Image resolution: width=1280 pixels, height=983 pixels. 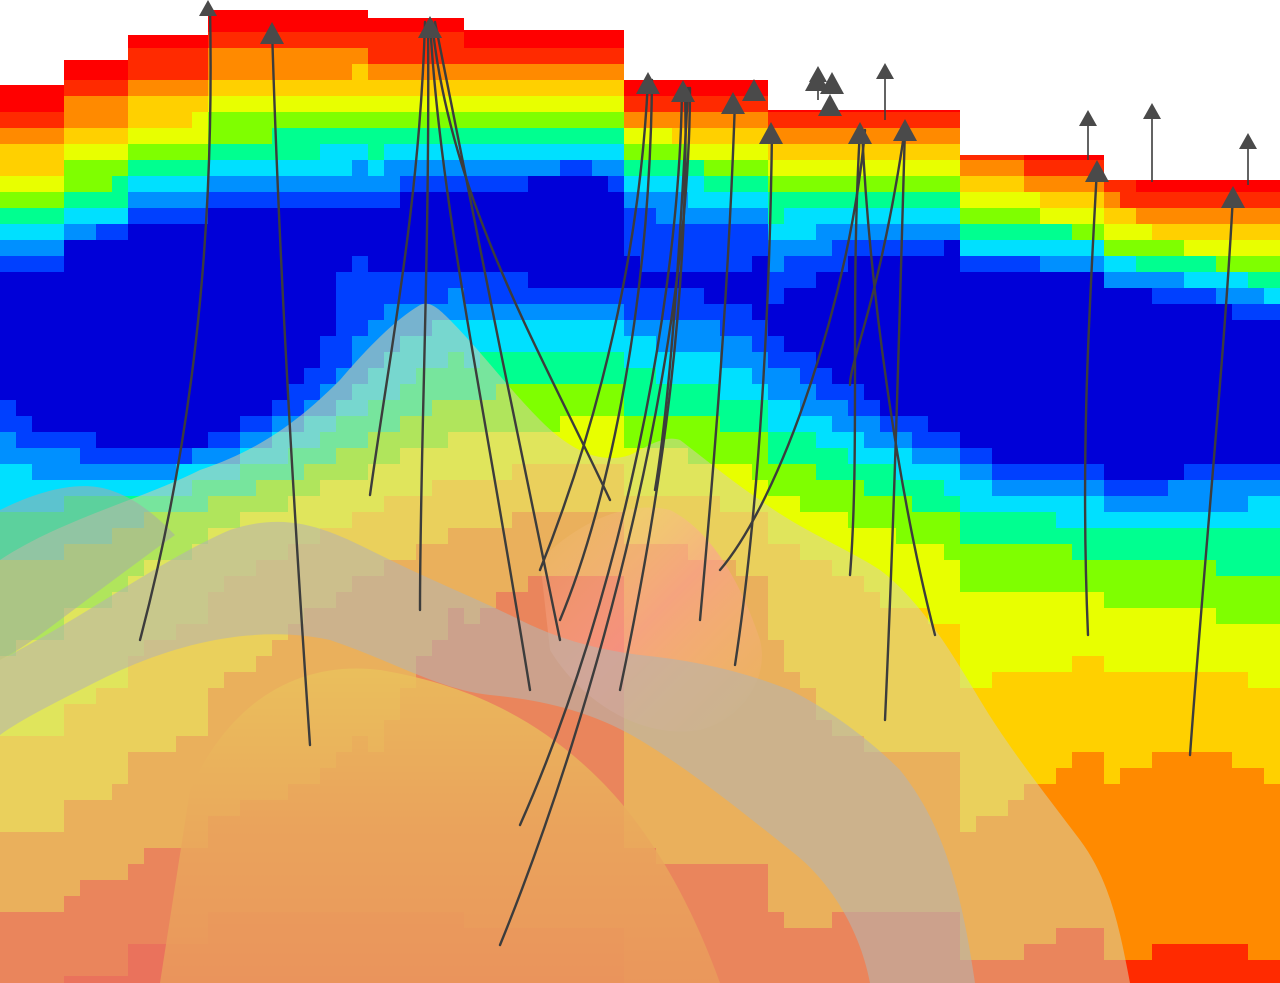 What do you see at coordinates (87, 573) in the screenshot?
I see `left-horizon-surface` at bounding box center [87, 573].